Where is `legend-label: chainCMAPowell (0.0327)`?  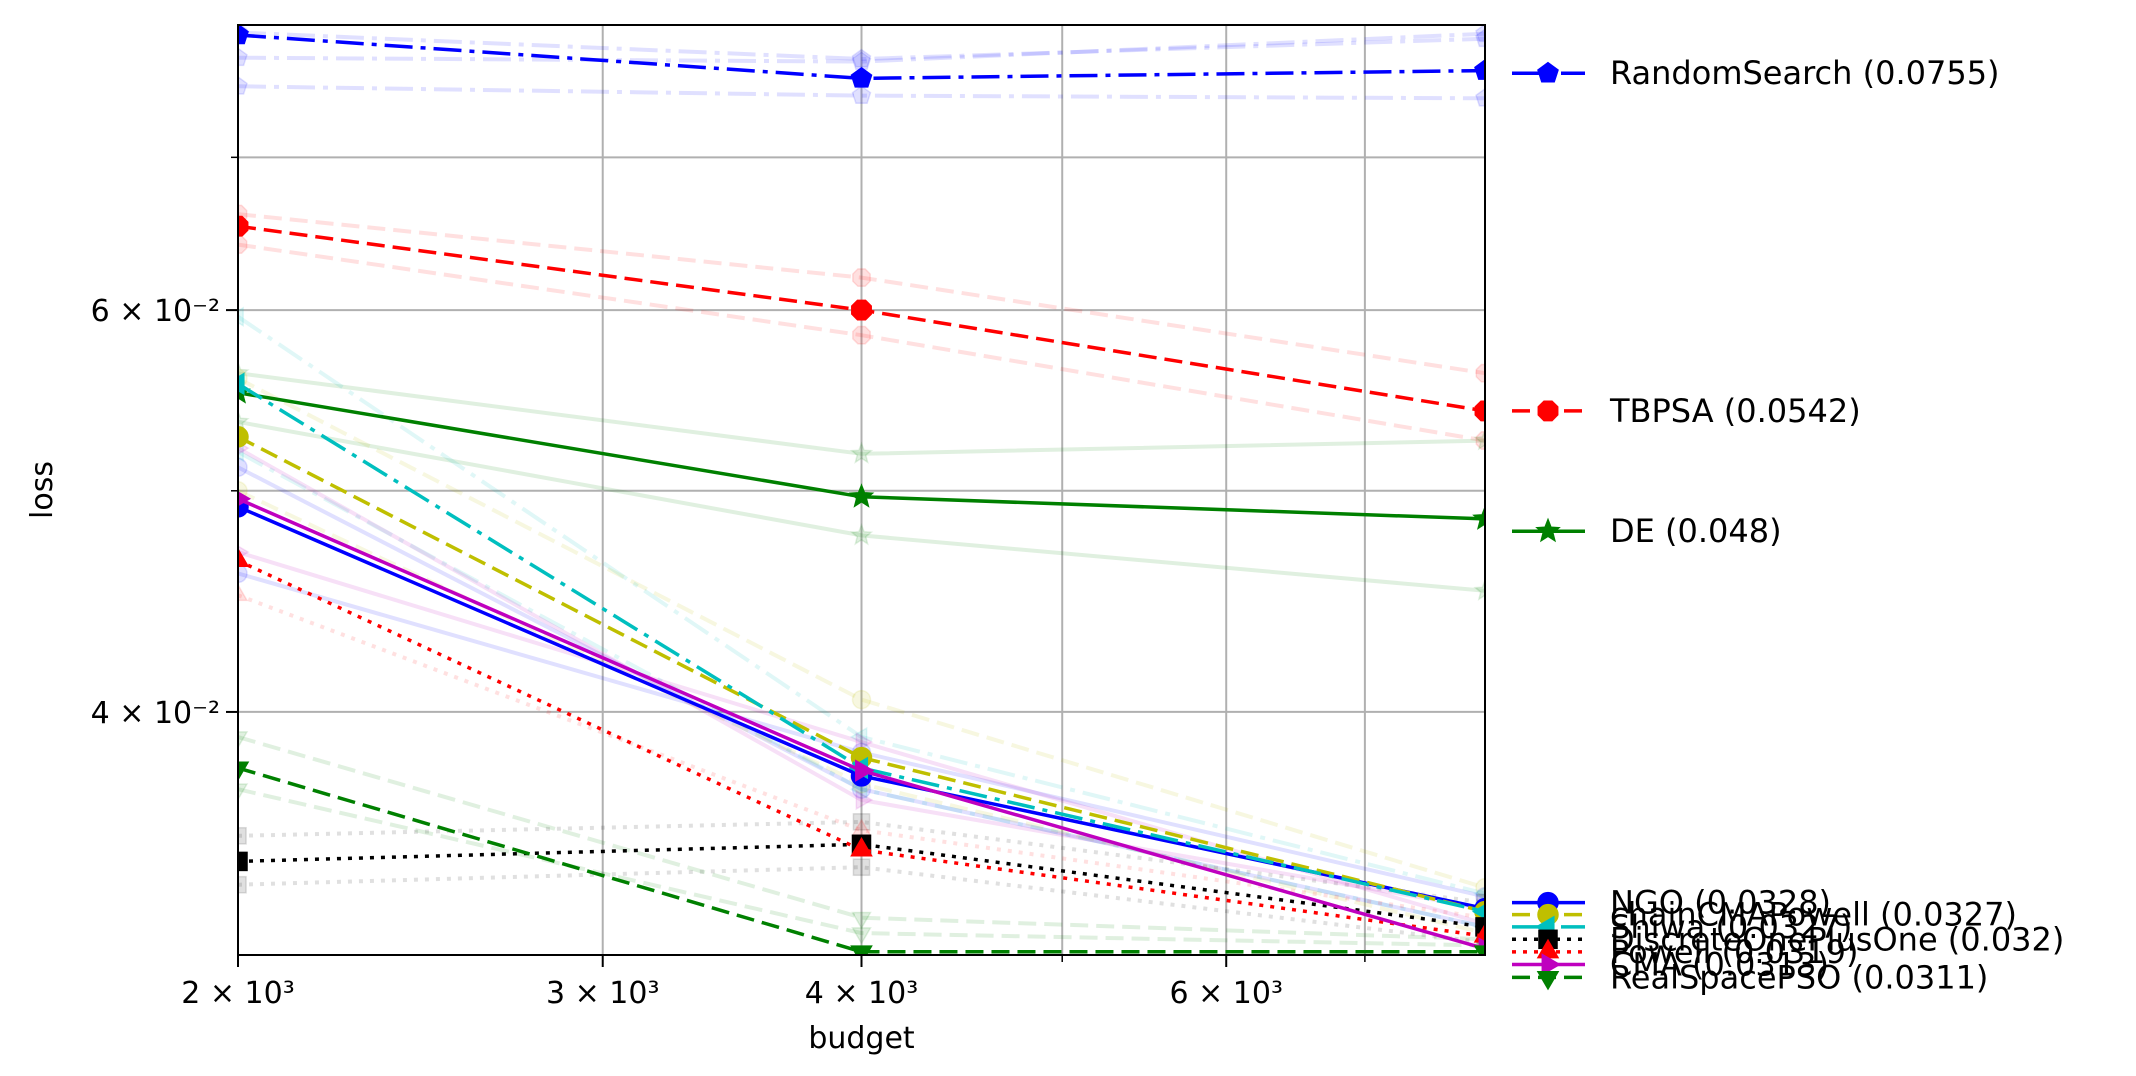
legend-label: chainCMAPowell (0.0327) is located at coordinates (1813, 915).